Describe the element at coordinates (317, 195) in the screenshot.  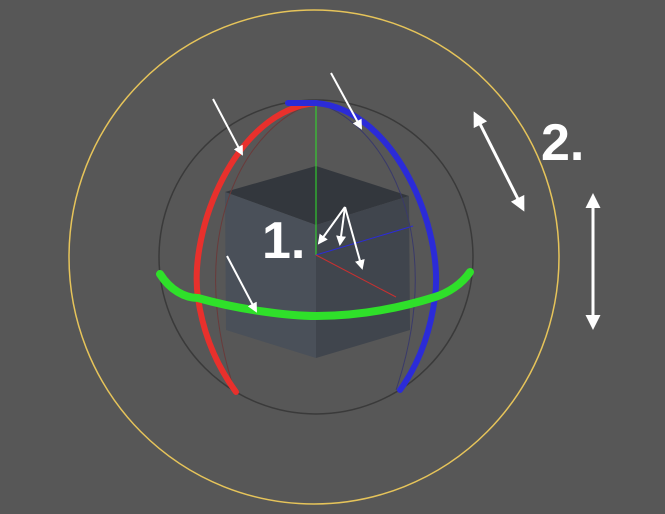
I see `cube-top-face` at that location.